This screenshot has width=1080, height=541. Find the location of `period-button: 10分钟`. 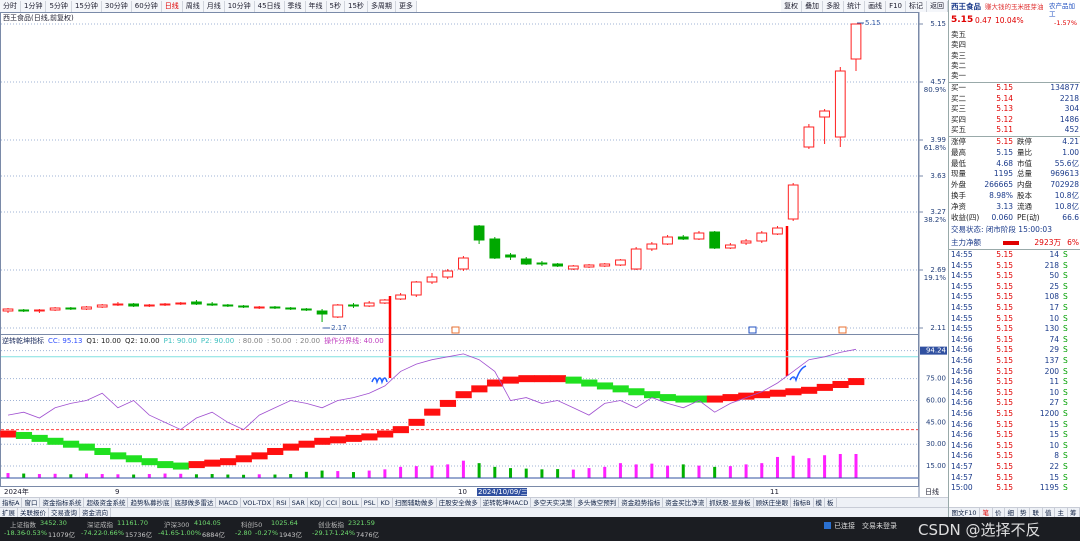

period-button: 10分钟 is located at coordinates (240, 6).